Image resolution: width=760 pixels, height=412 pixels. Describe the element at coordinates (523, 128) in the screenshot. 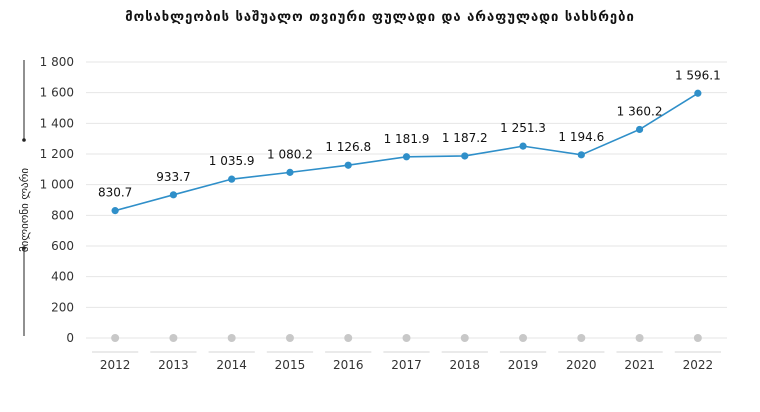

I see `data-label: 1 251.3` at that location.